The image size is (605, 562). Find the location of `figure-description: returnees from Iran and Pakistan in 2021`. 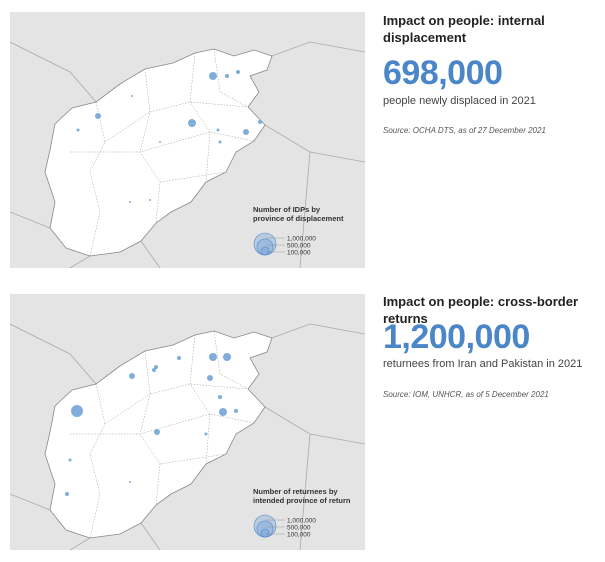

figure-description: returnees from Iran and Pakistan in 2021 is located at coordinates (483, 364).